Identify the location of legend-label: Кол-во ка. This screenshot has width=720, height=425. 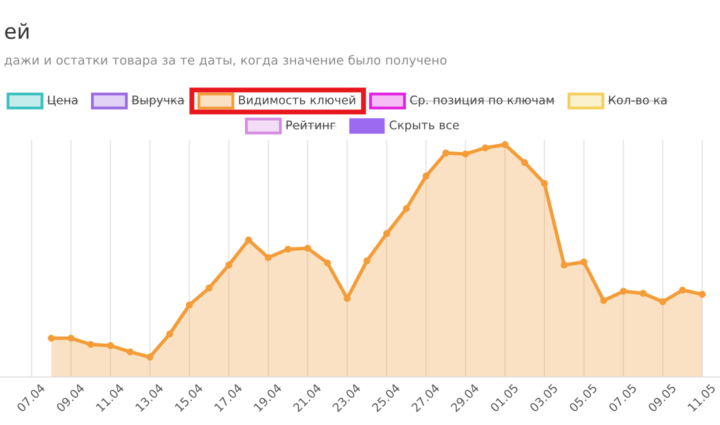
(638, 100).